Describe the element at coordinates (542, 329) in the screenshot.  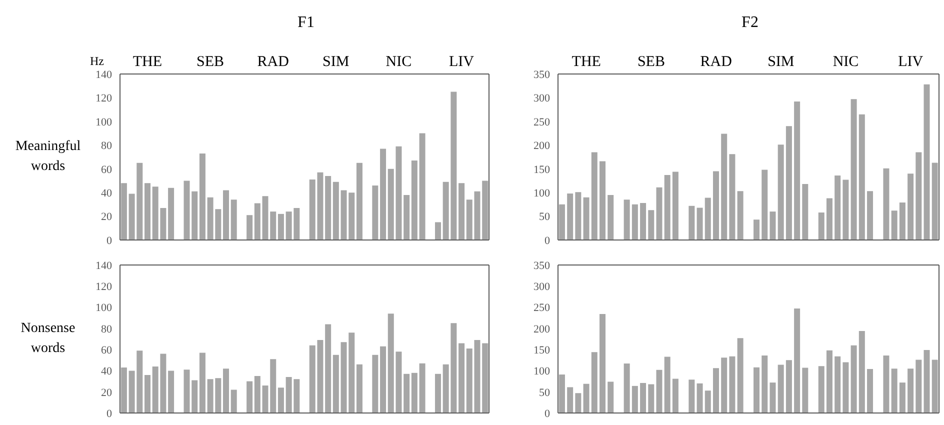
I see `y-tick-label: 200` at that location.